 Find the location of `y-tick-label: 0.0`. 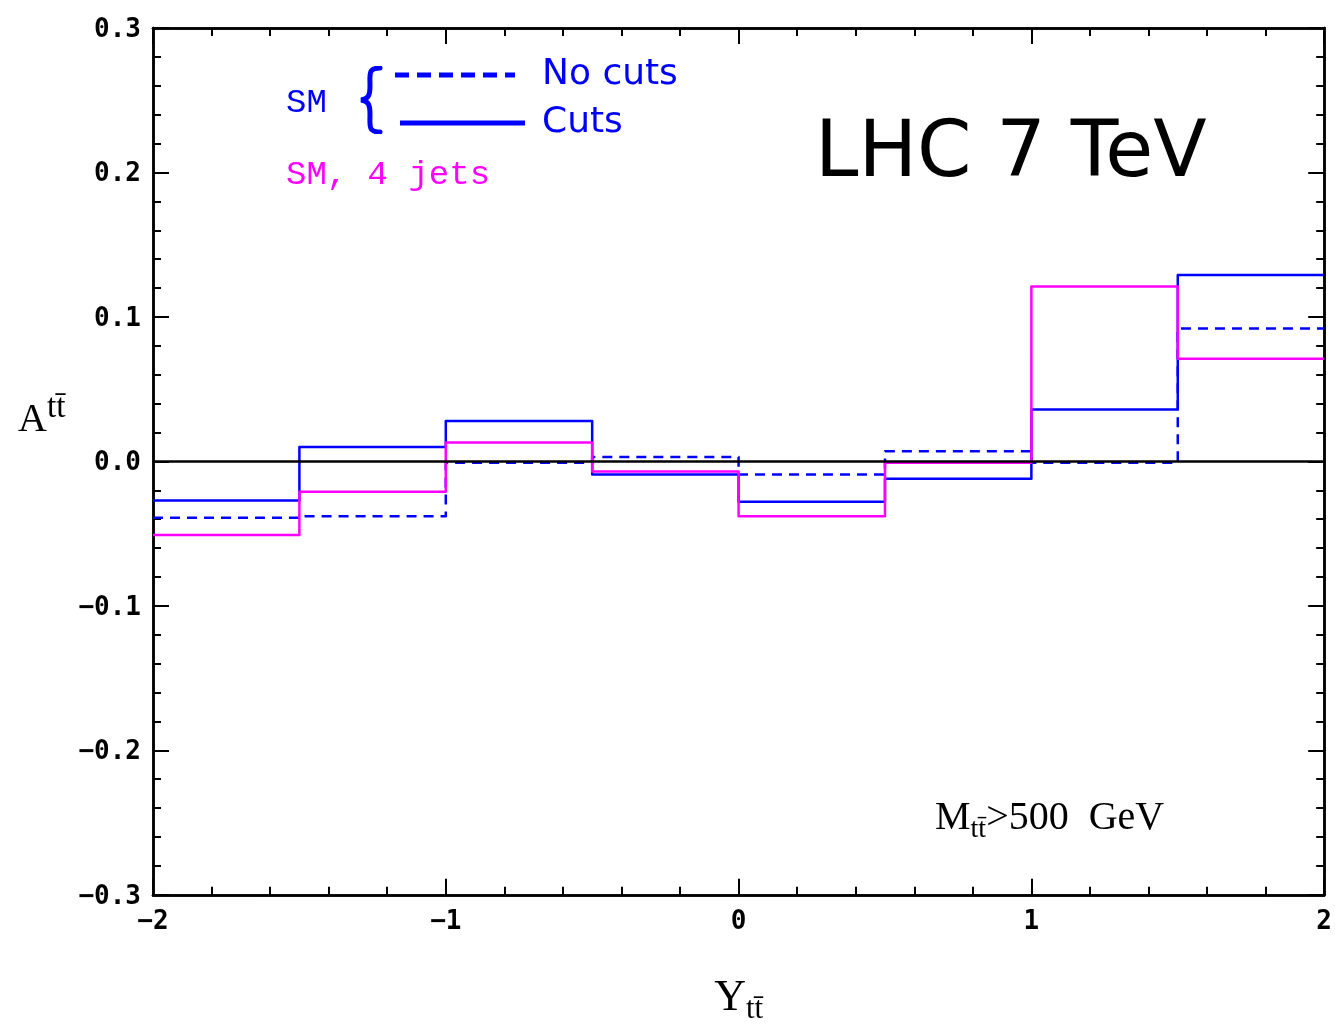

y-tick-label: 0.0 is located at coordinates (117, 461).